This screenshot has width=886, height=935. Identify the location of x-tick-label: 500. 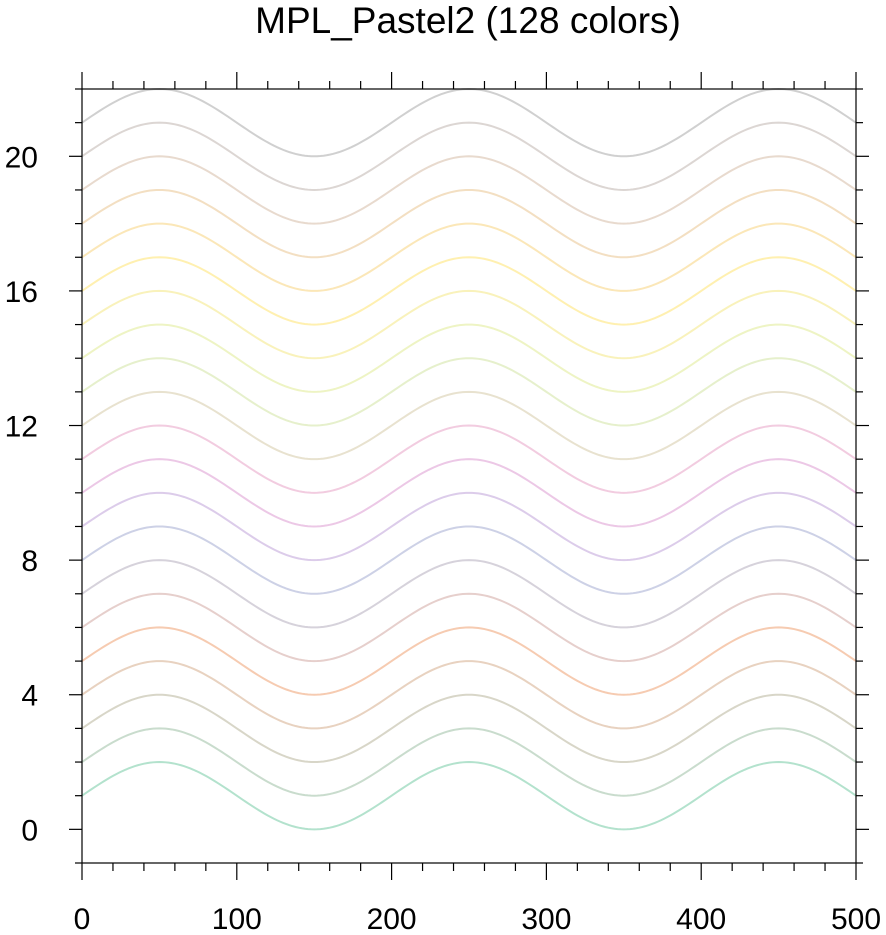
(856, 919).